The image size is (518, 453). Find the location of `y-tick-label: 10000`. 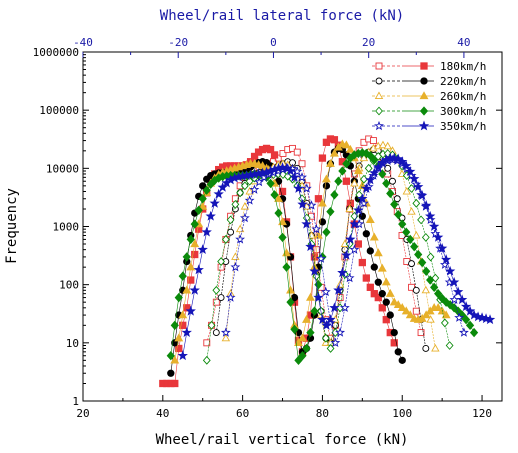

y-tick-label: 10000 is located at coordinates (62, 168).